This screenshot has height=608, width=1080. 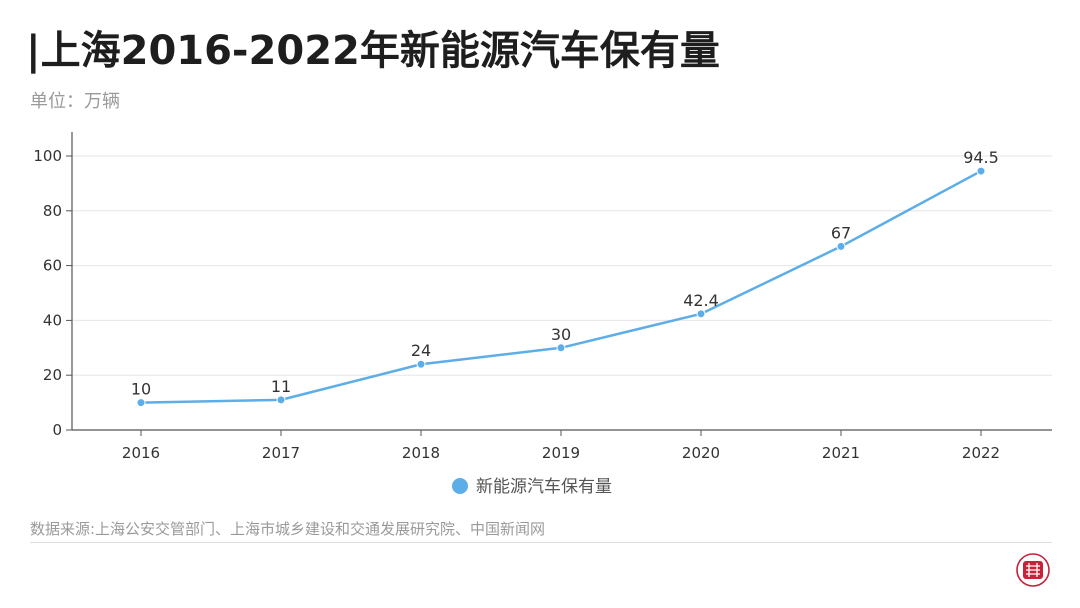 What do you see at coordinates (841, 453) in the screenshot?
I see `x-tick-label: 2021` at bounding box center [841, 453].